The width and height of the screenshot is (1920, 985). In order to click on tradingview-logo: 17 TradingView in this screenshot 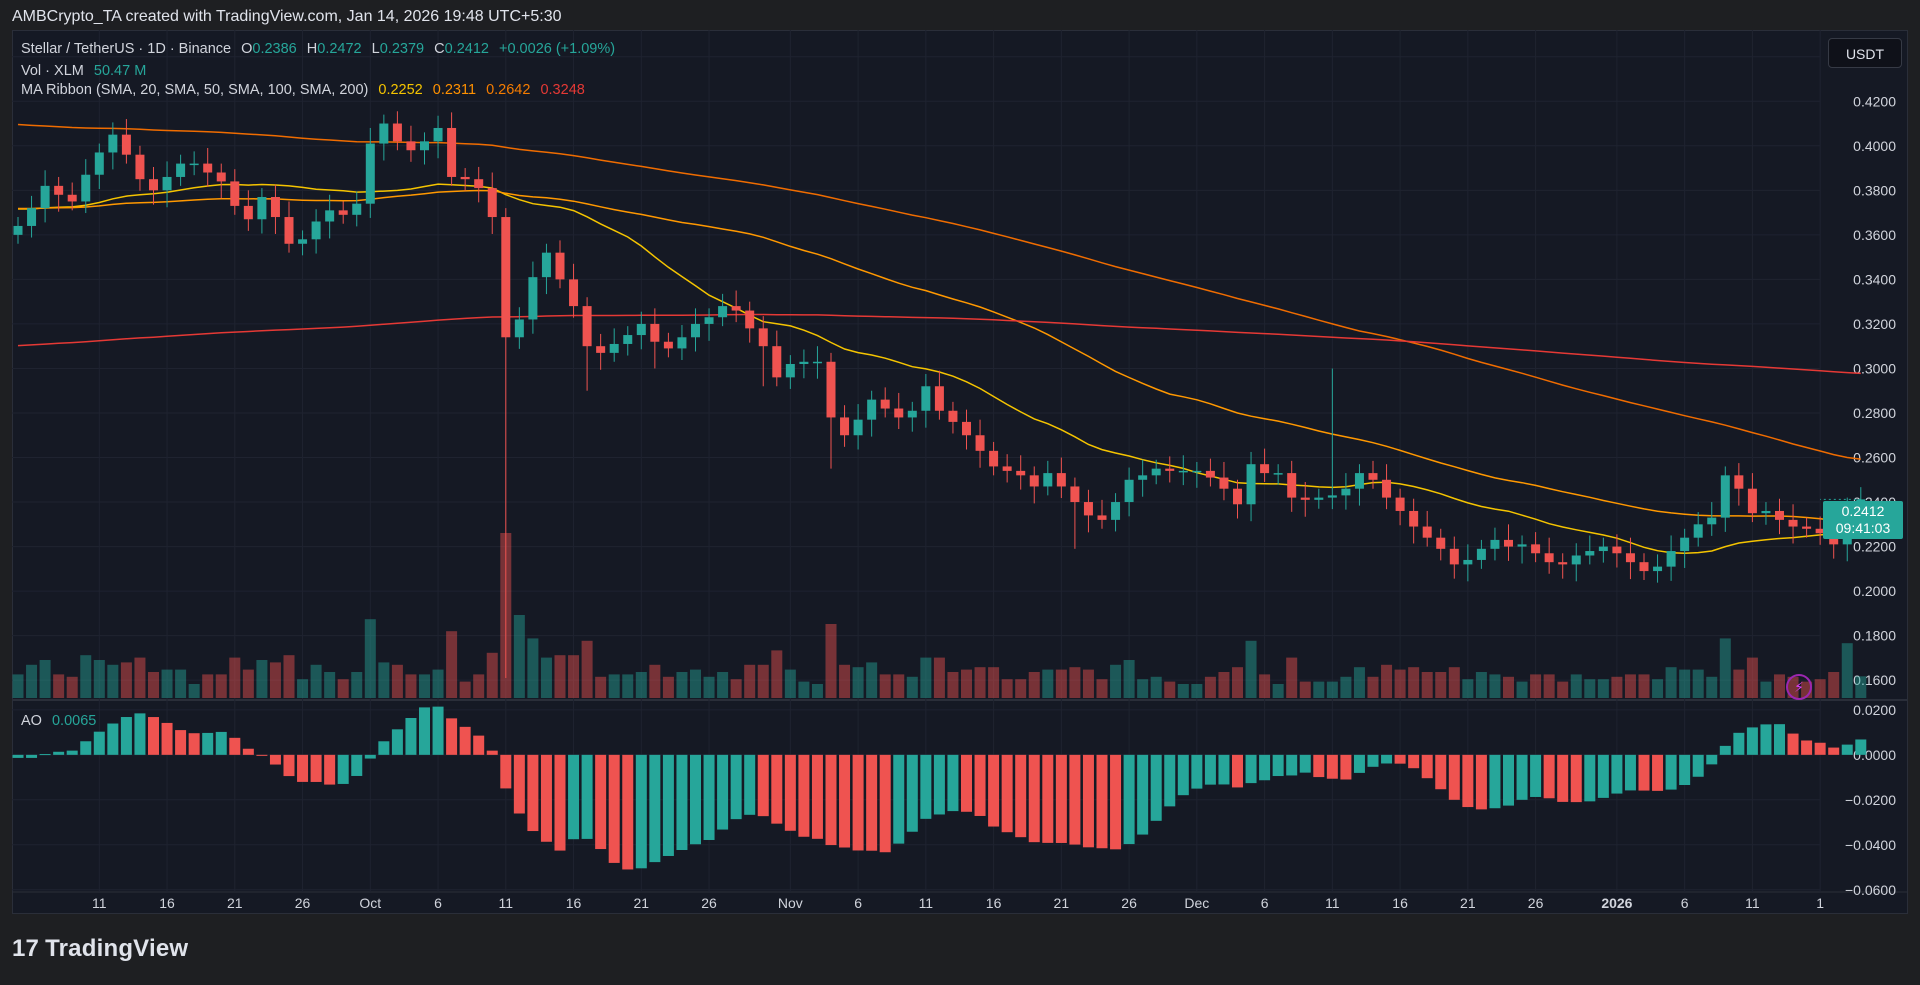, I will do `click(100, 949)`.